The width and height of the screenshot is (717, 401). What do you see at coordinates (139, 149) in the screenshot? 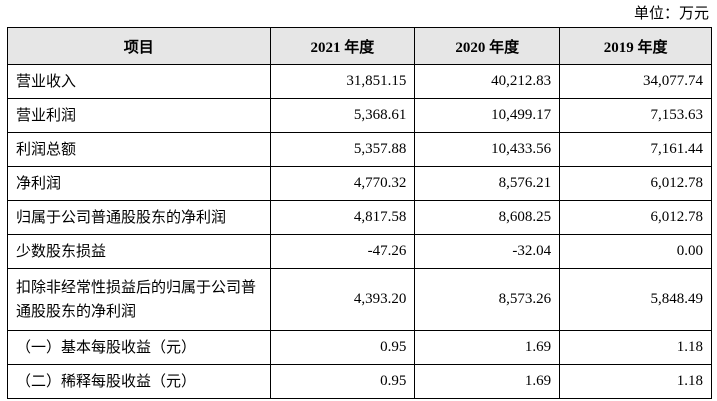
I see `row-label: 利润总额` at bounding box center [139, 149].